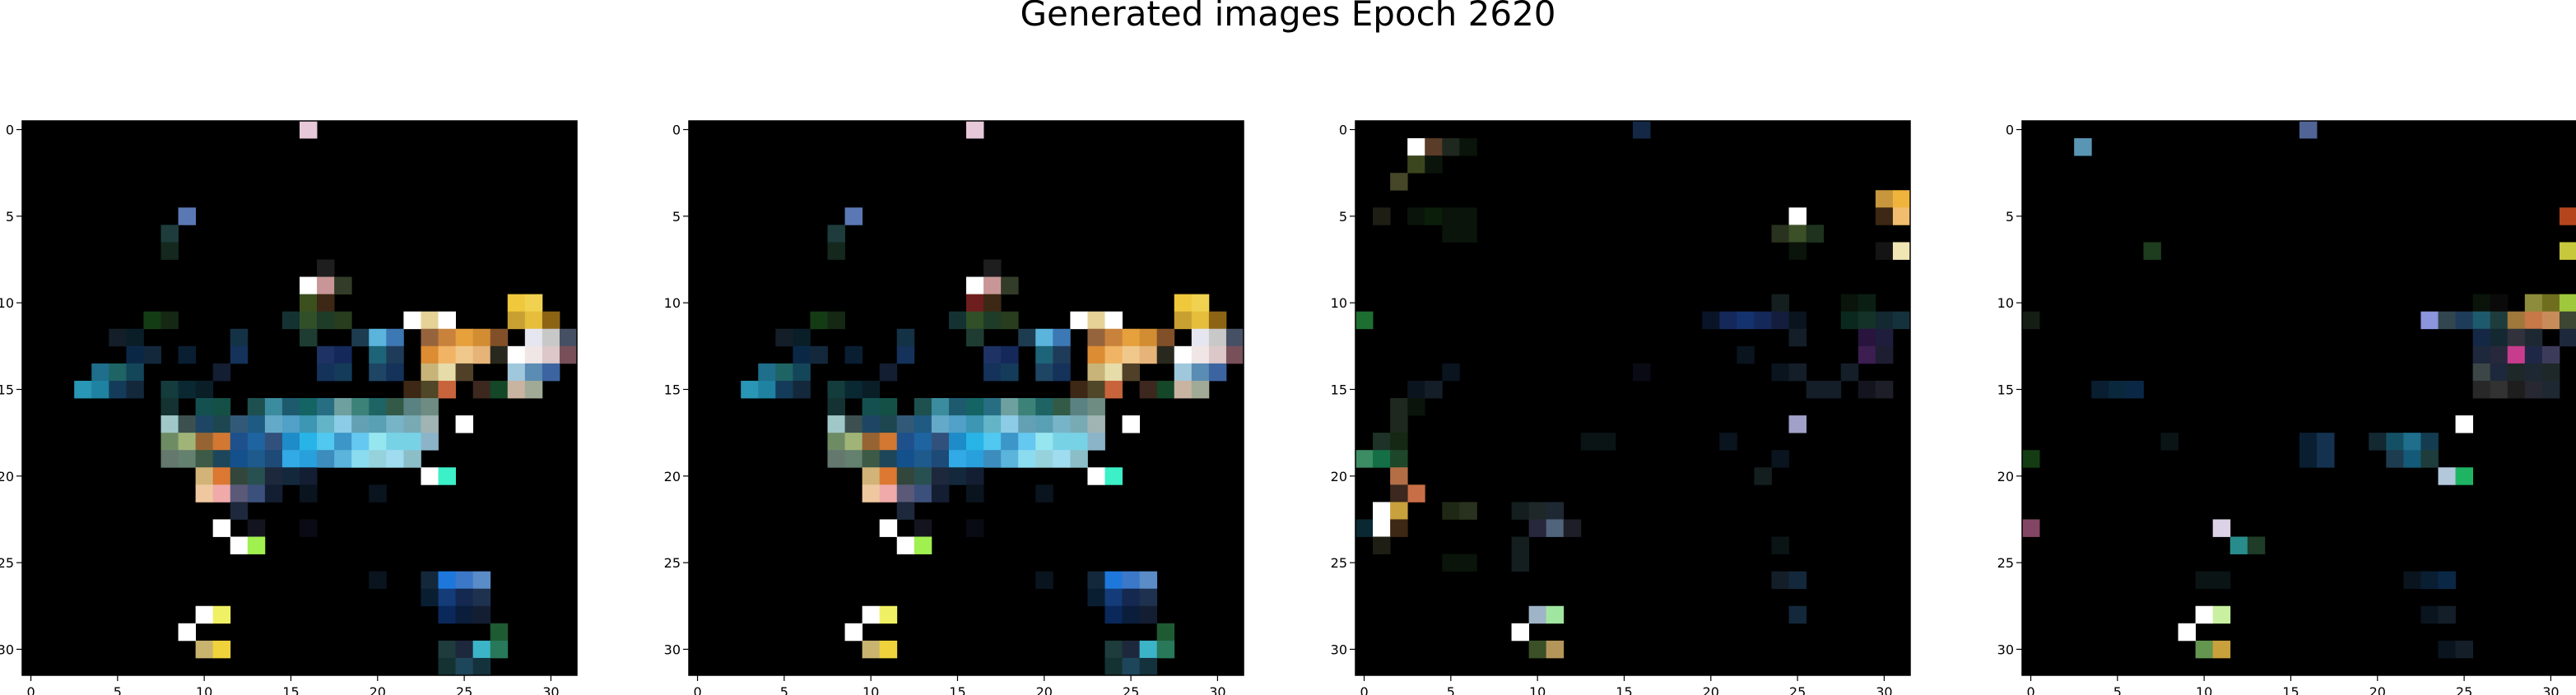 Image resolution: width=2576 pixels, height=695 pixels. Describe the element at coordinates (1131, 689) in the screenshot. I see `x-tick-label: 25` at that location.